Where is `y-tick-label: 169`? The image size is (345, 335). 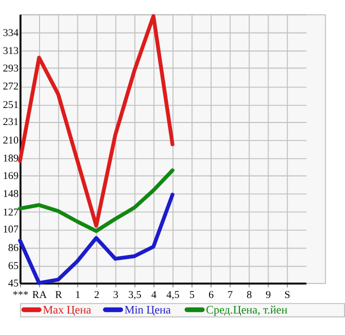 y-tick-label: 169 is located at coordinates (10, 176).